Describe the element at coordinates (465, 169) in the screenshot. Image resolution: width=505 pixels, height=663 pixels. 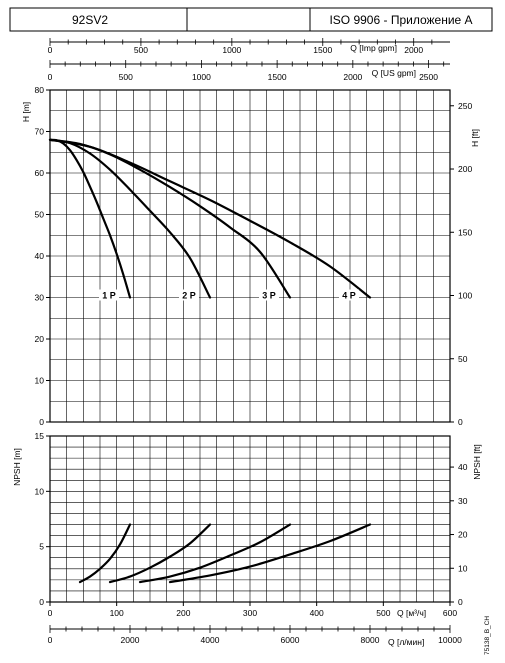
I see `y-tick-label-right: 200` at that location.